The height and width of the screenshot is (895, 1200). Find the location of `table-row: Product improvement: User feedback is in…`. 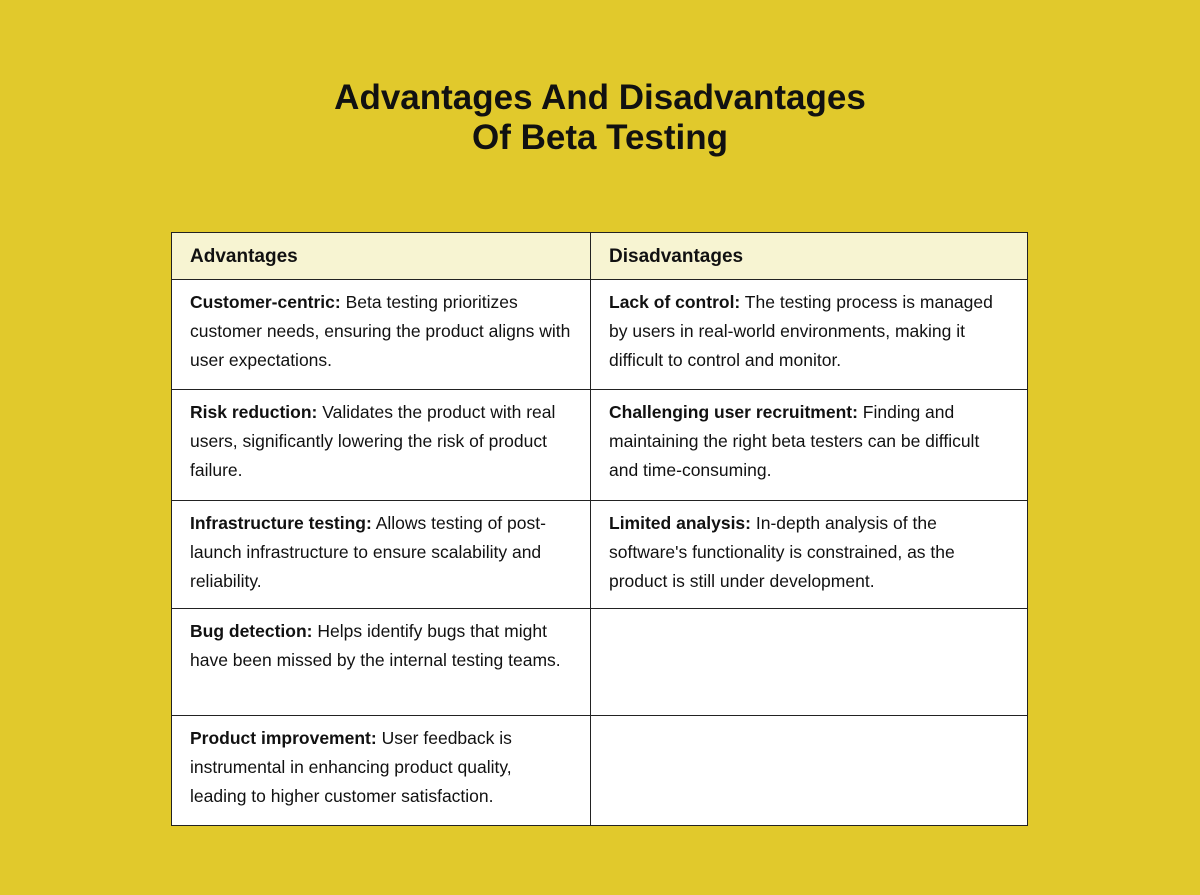

table-row: Product improvement: User feedback is in… is located at coordinates (599, 770).